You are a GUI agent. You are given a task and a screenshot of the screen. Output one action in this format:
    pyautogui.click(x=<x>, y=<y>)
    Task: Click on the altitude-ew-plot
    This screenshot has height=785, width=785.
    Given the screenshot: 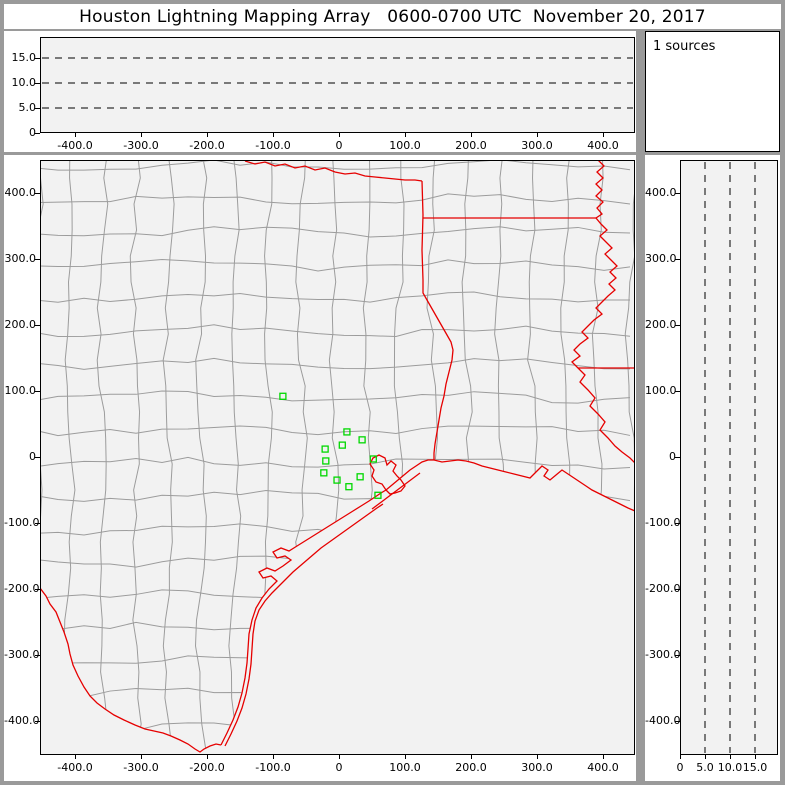 What is the action you would take?
    pyautogui.click(x=337, y=85)
    